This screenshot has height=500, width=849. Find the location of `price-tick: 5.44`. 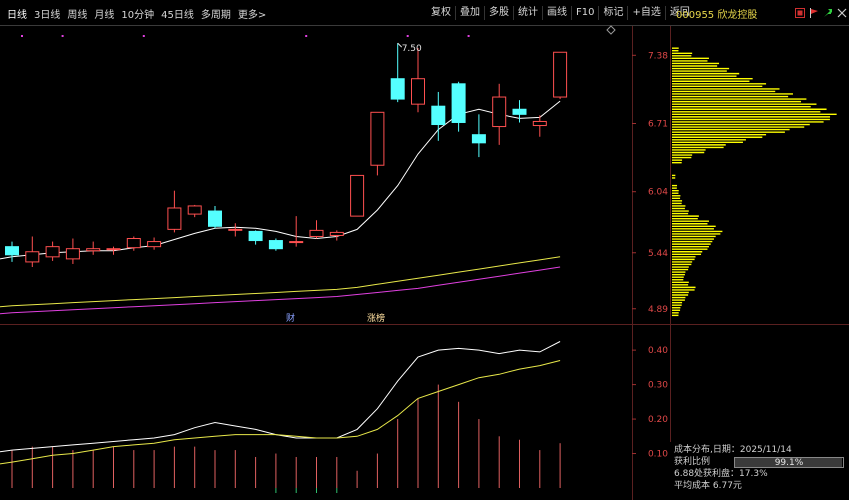

price-tick: 5.44 is located at coordinates (658, 254).